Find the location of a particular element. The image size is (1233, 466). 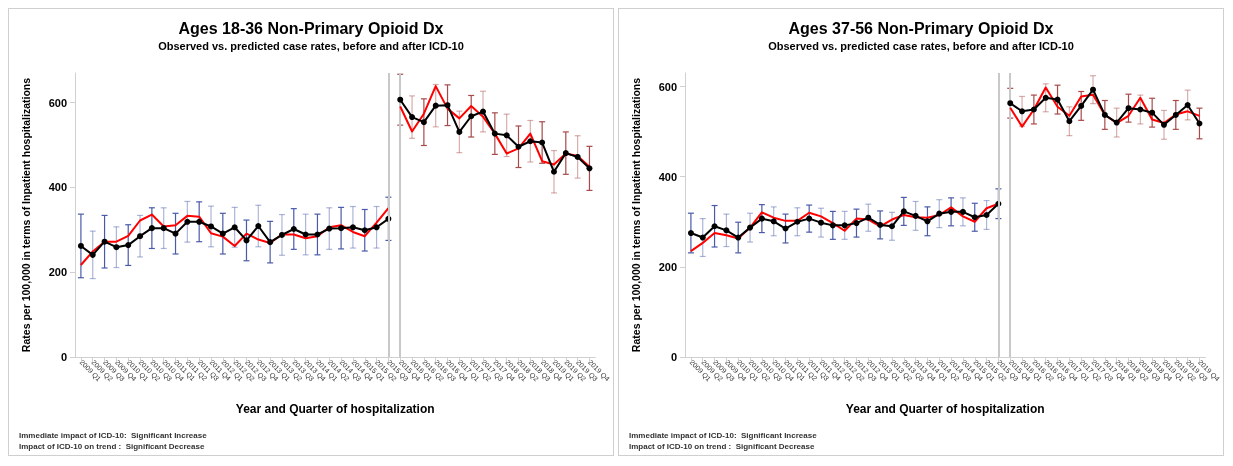

chart-title: Ages 37-56 Non-Primary Opioid Dx is located at coordinates (921, 28).